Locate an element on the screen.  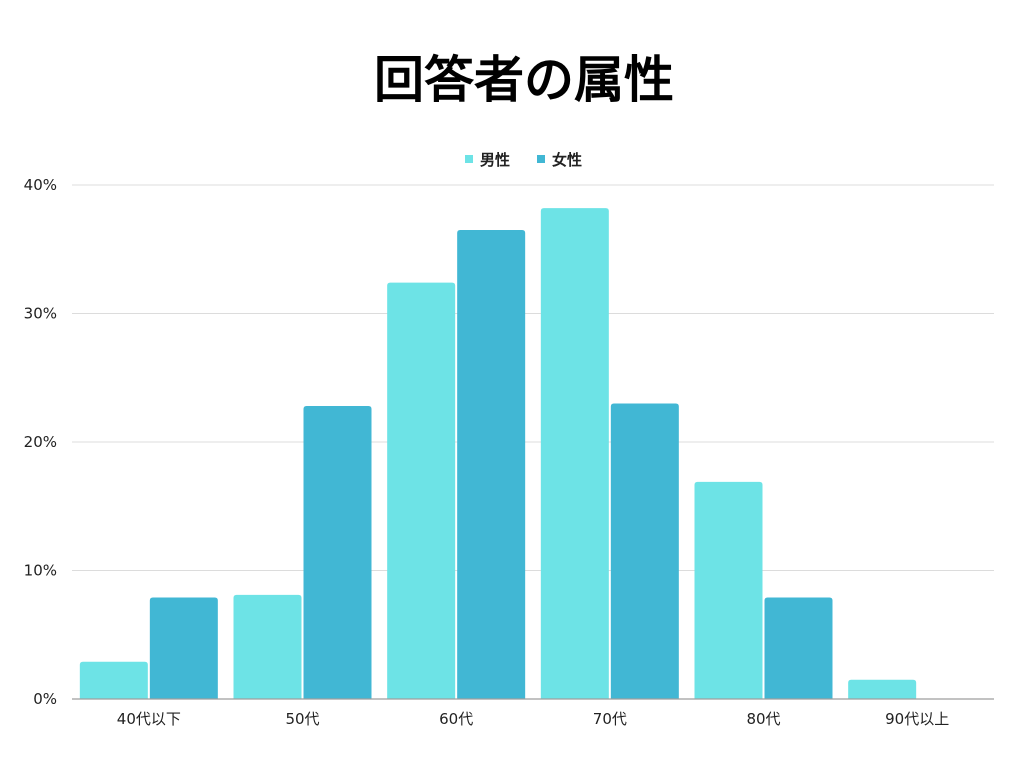
bar-男性-80代 is located at coordinates (728, 590).